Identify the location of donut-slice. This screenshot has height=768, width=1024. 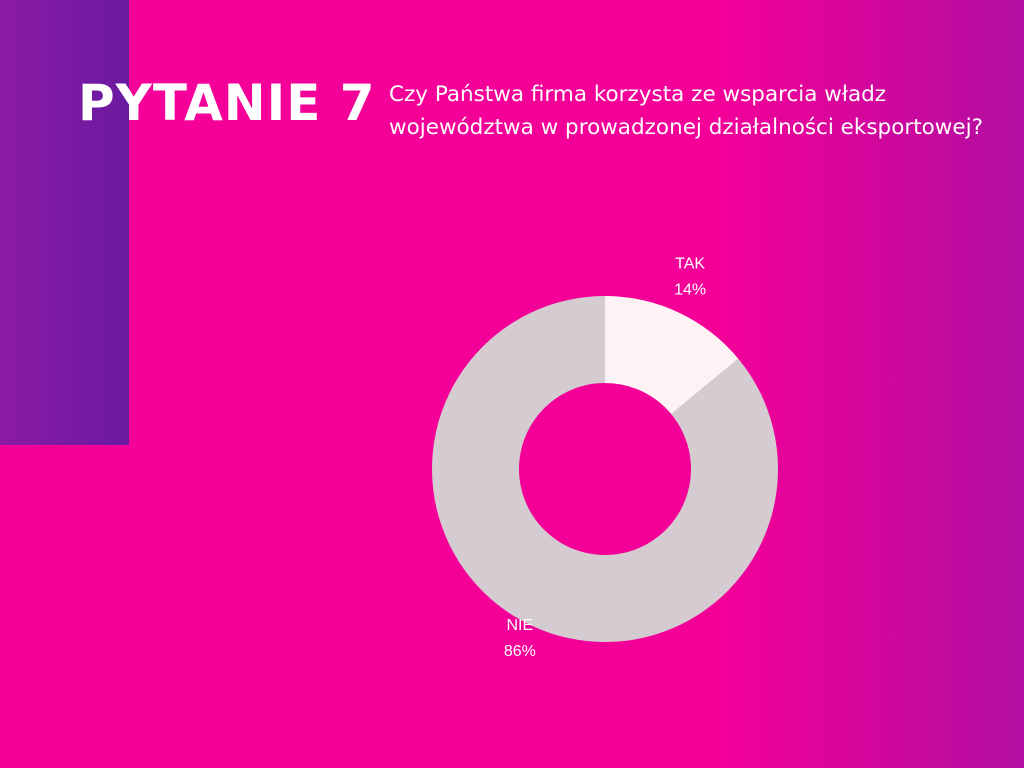
(672, 355).